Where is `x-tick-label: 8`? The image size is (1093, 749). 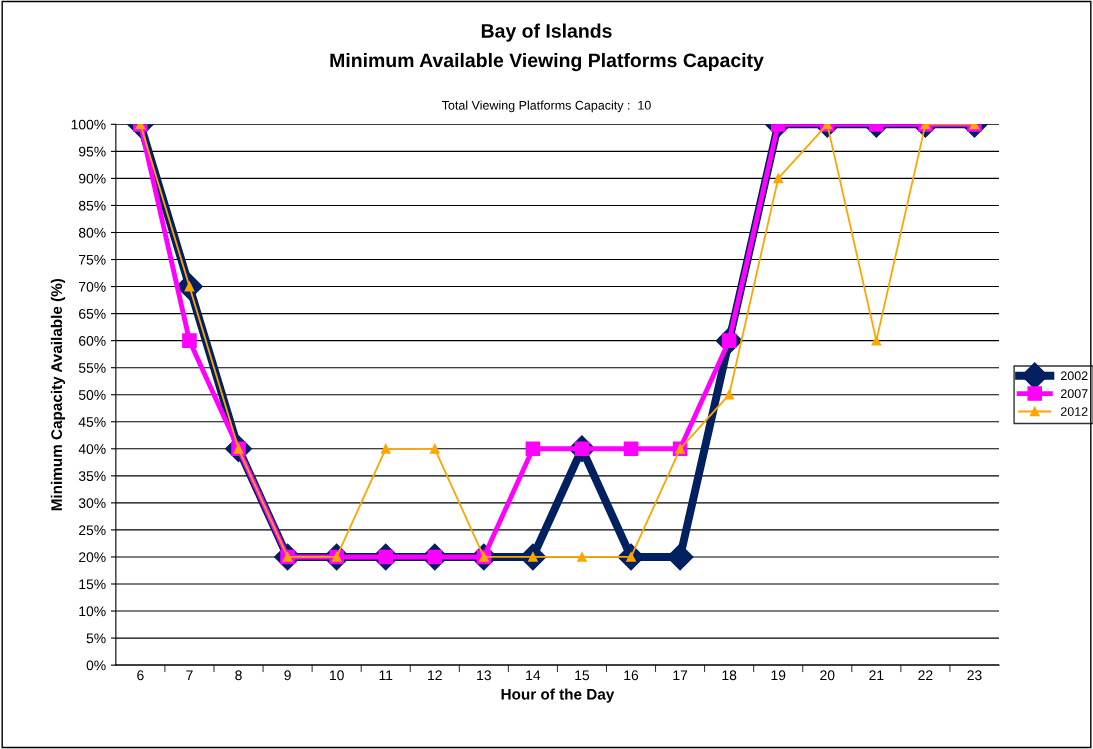
x-tick-label: 8 is located at coordinates (238, 675).